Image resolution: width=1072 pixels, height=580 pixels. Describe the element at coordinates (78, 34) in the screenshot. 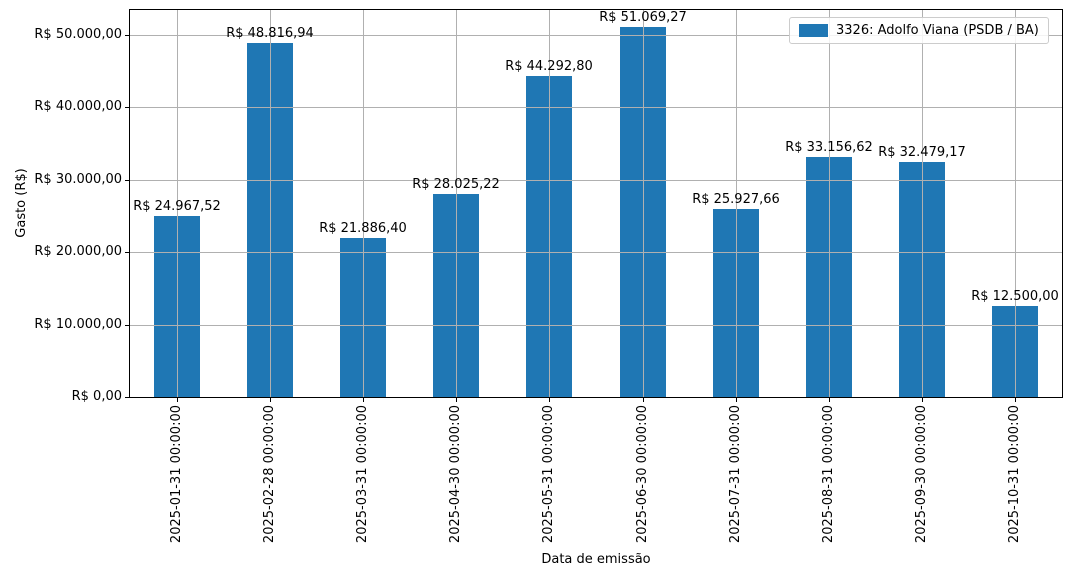

I see `y-tick-label: R$ 50.000,00` at that location.